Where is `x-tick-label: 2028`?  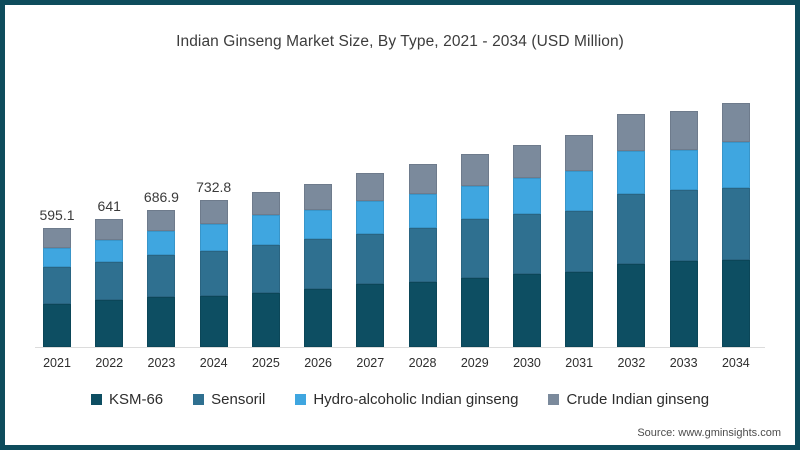
x-tick-label: 2028 is located at coordinates (422, 363).